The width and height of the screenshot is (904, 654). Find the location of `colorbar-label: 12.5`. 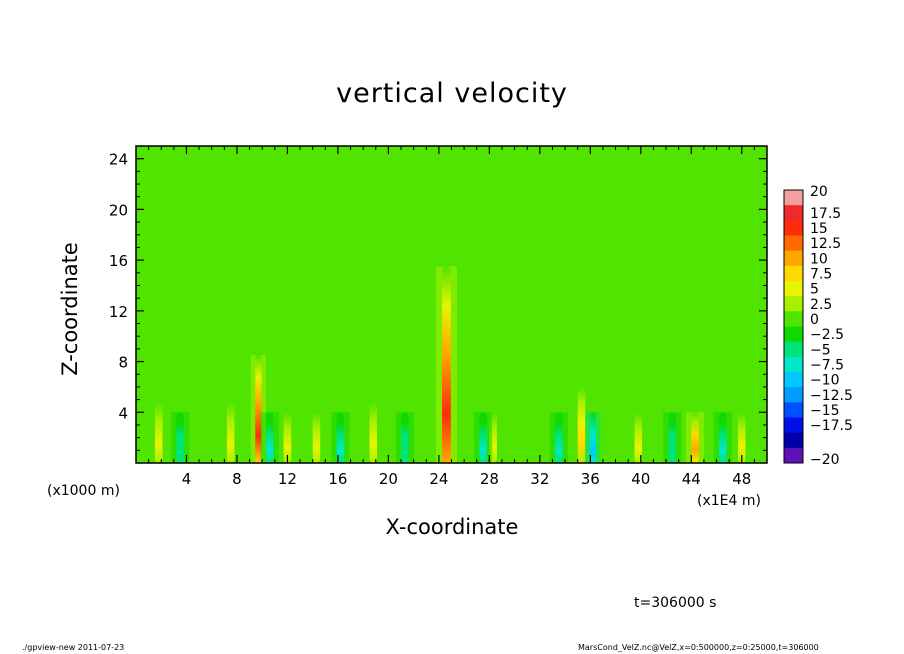

colorbar-label: 12.5 is located at coordinates (825, 244).